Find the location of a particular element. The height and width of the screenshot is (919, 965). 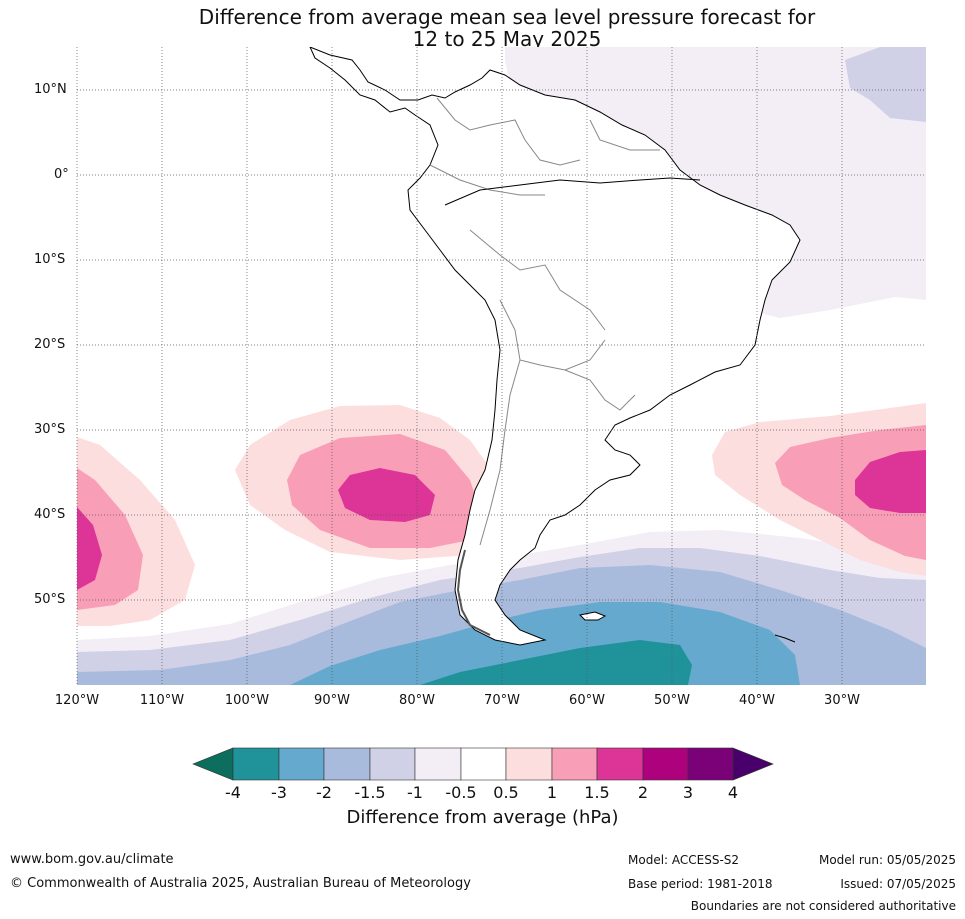

colorbar-extend-low is located at coordinates (213, 764).